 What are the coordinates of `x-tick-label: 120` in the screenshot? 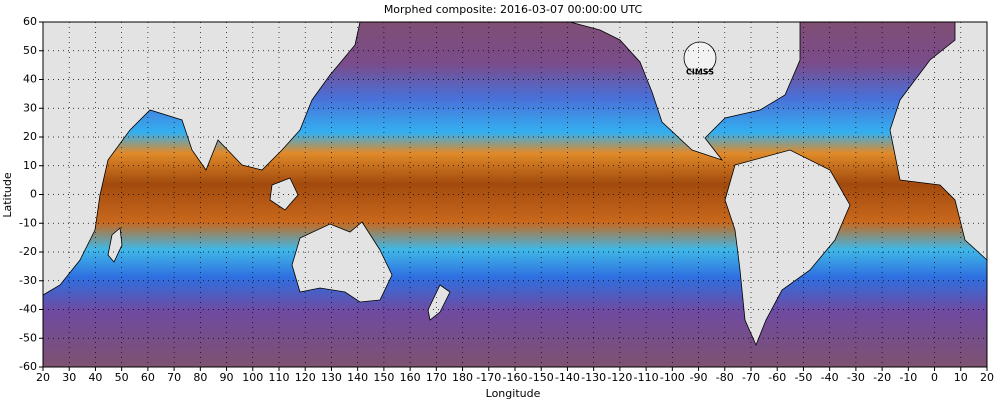 It's located at (305, 377).